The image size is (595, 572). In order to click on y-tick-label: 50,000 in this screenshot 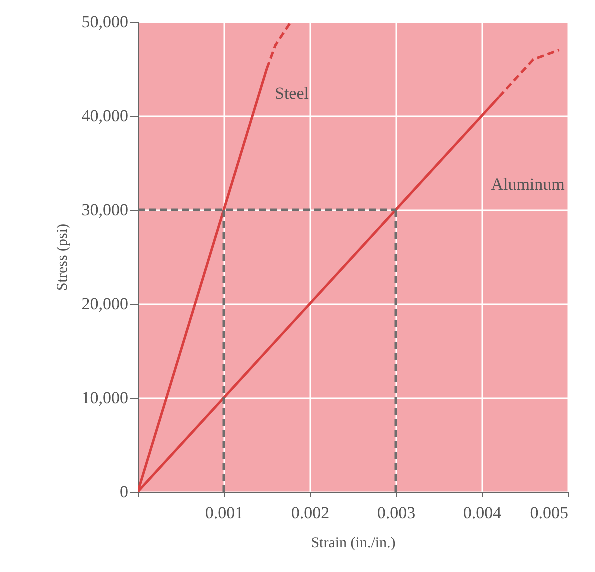, I will do `click(105, 22)`.